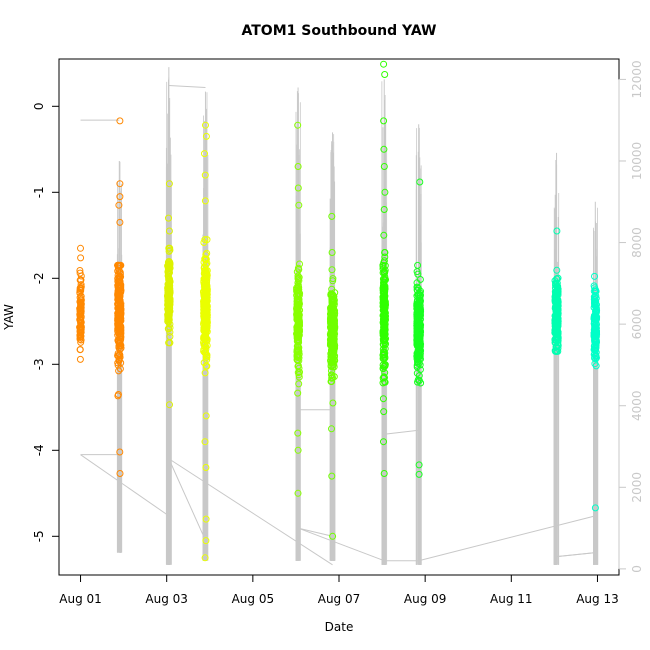 Image resolution: width=650 pixels, height=650 pixels. I want to click on y-axis-label: YAW, so click(9, 317).